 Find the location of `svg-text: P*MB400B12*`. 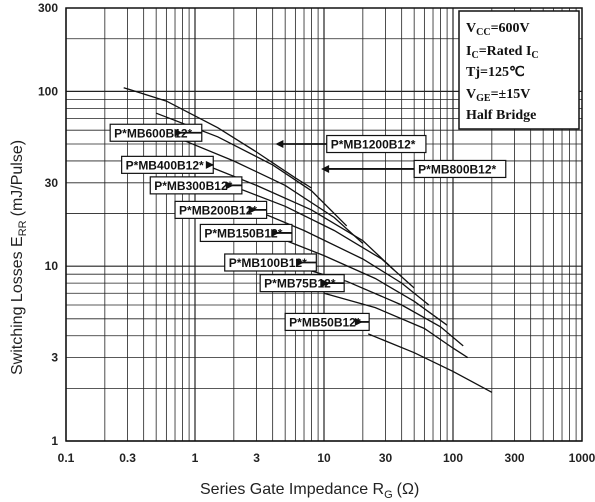

svg-text: P*MB400B12* is located at coordinates (165, 165).